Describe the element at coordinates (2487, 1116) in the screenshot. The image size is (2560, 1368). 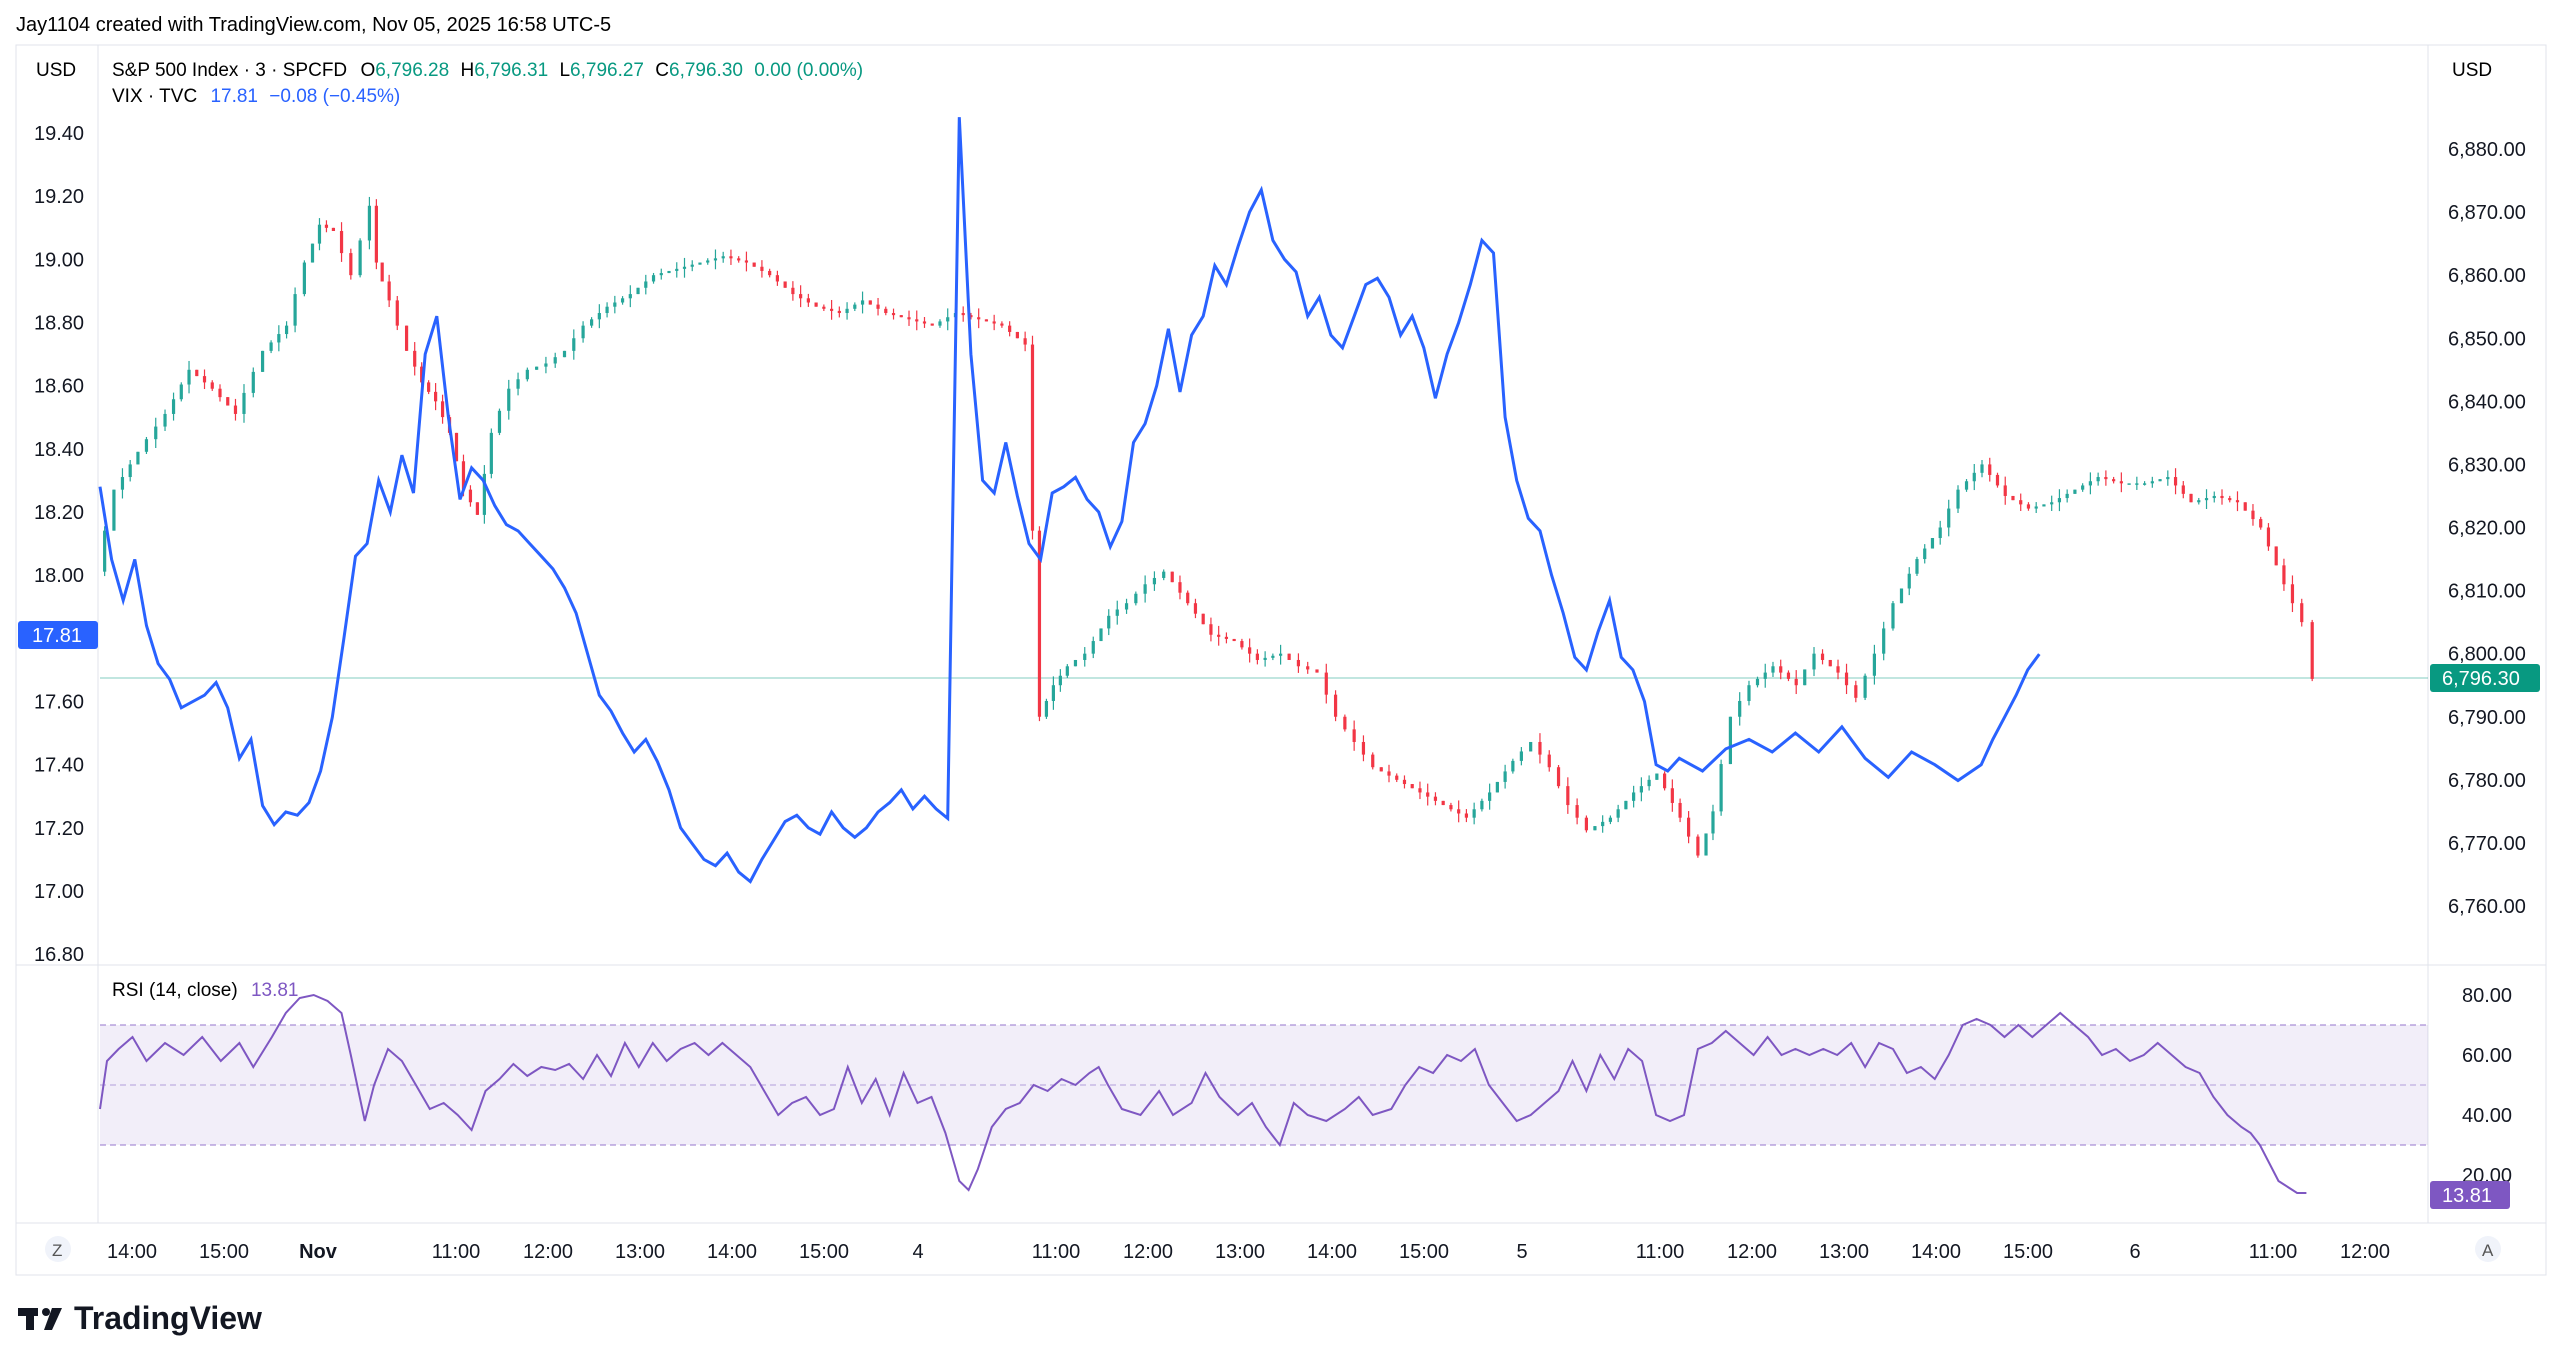
I see `rsi-axis-tick: 40.00` at that location.